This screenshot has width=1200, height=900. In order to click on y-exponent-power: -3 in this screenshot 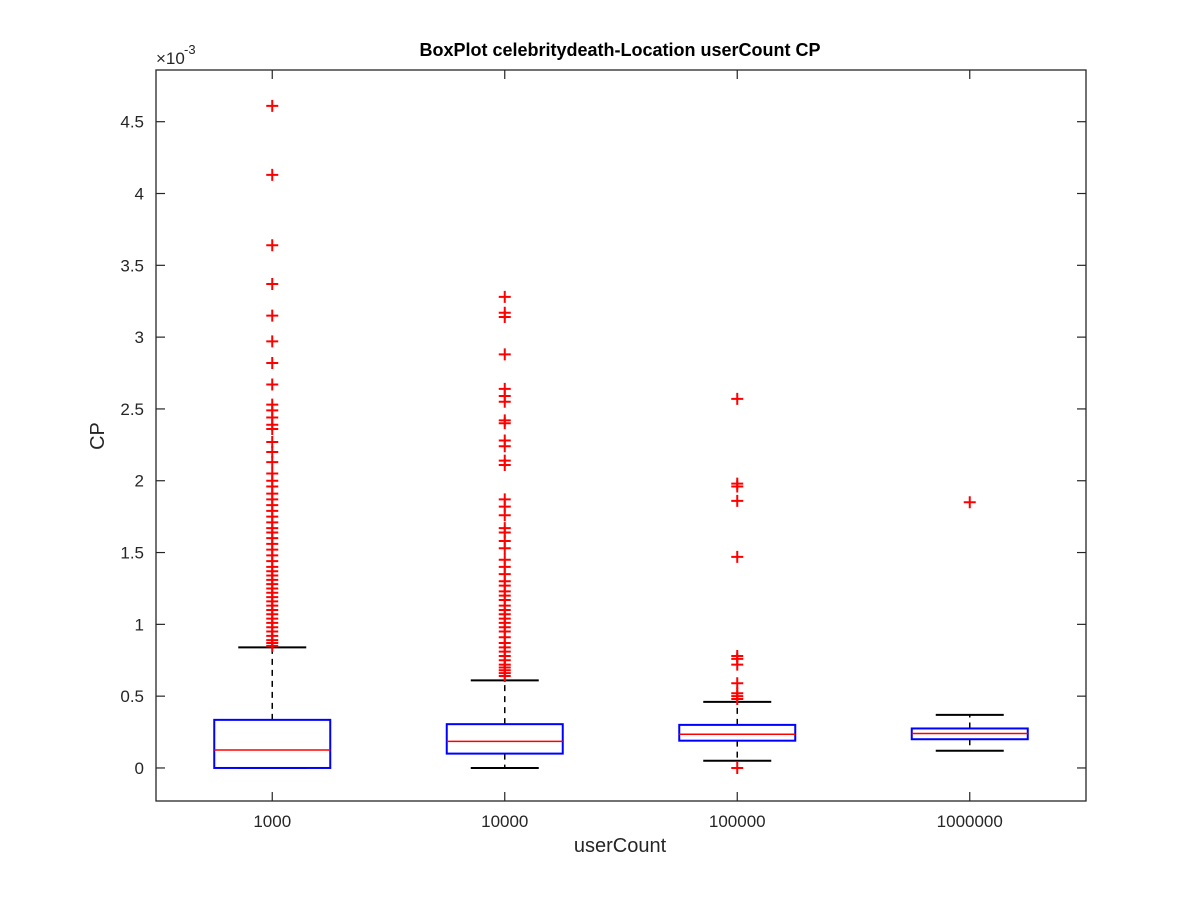, I will do `click(190, 49)`.